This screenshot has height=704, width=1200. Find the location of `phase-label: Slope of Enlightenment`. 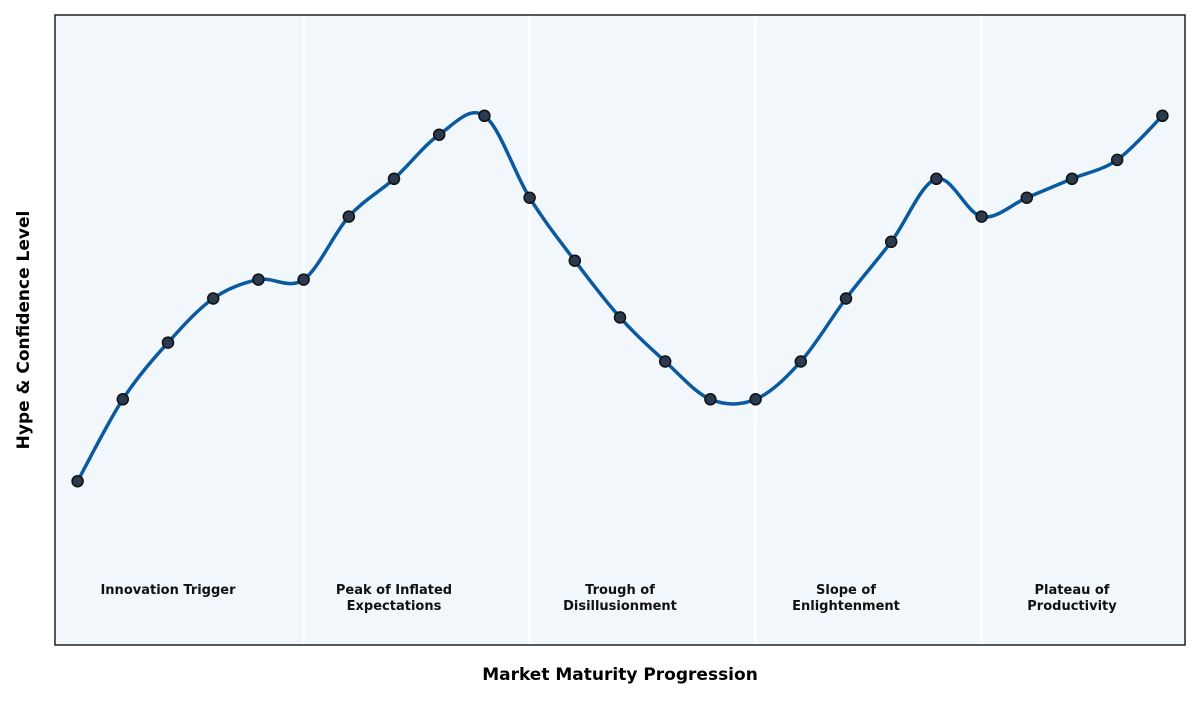

phase-label: Slope of Enlightenment is located at coordinates (846, 598).